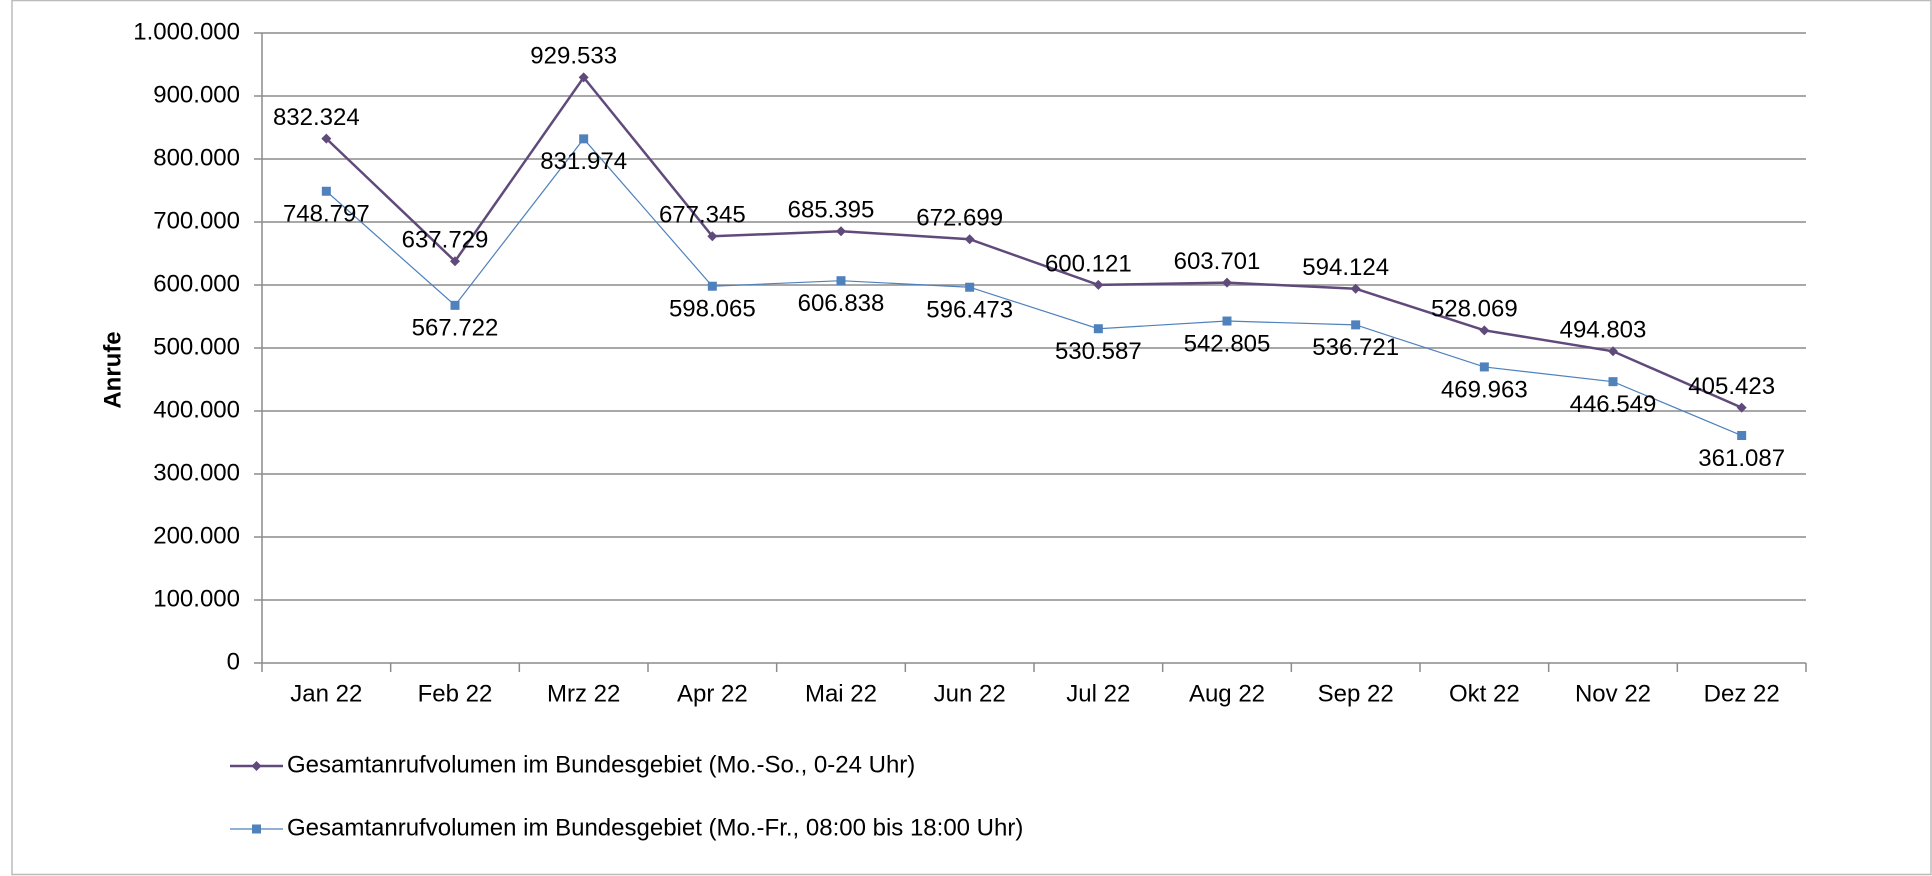 This screenshot has height=876, width=1932. I want to click on y-tick-label: 0, so click(233, 661).